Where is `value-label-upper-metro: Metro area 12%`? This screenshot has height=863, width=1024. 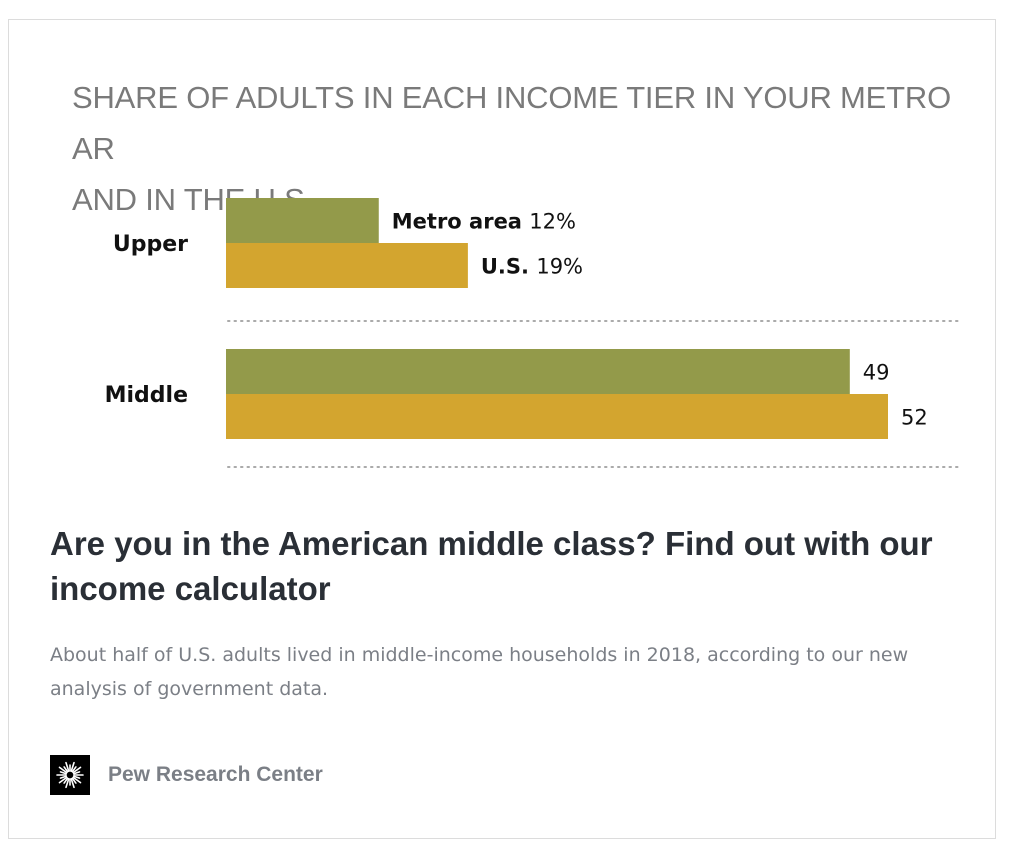 value-label-upper-metro: Metro area 12% is located at coordinates (484, 222).